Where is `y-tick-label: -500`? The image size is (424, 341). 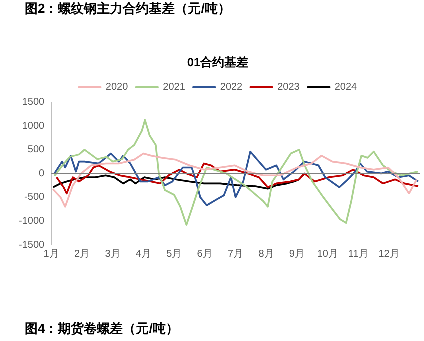 y-tick-label: -500 is located at coordinates (35, 198).